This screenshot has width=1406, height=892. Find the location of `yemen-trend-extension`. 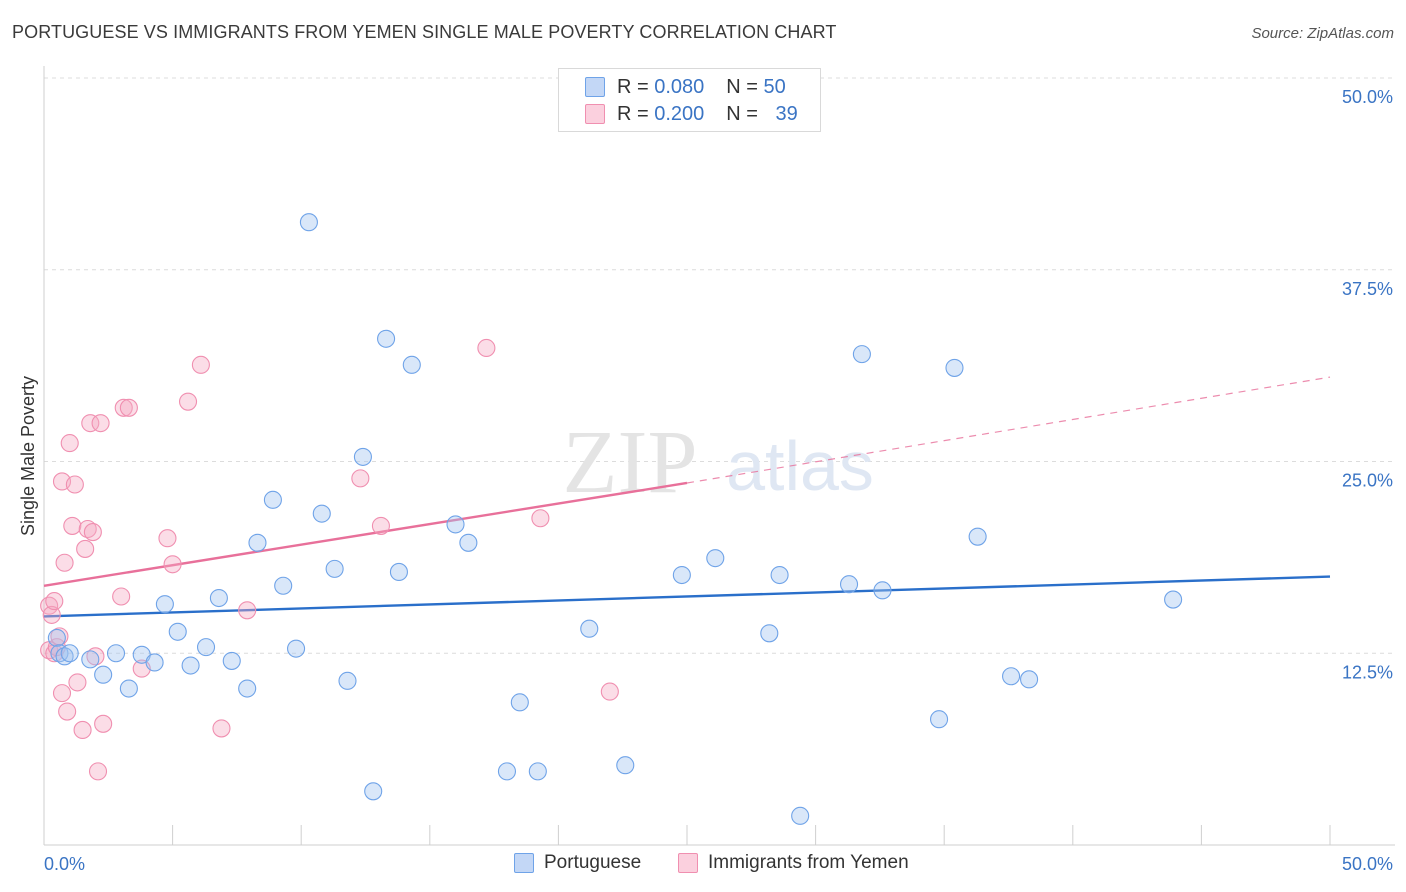

yemen-trend-extension is located at coordinates (1008, 430).